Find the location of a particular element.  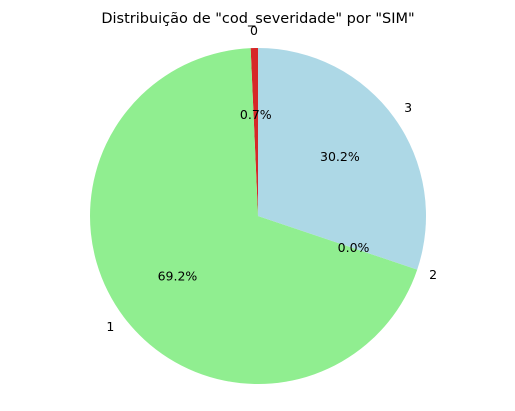

slice-3-percent: 30.2% is located at coordinates (340, 156).